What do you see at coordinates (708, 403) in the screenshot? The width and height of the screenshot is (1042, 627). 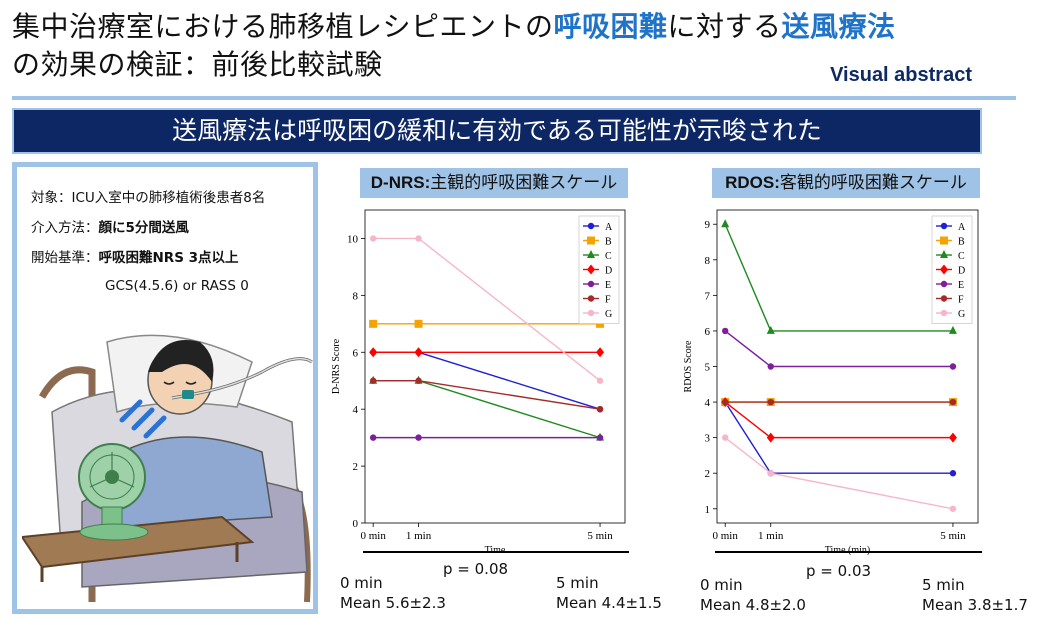 I see `rdos-y-tick-label: 4` at bounding box center [708, 403].